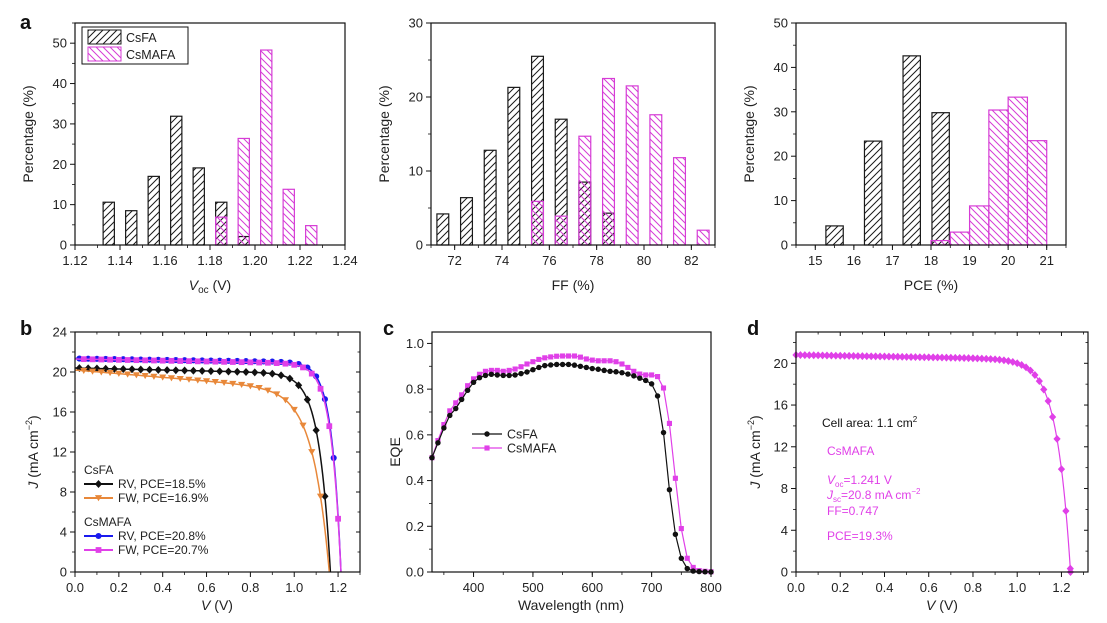 The height and width of the screenshot is (623, 1107). Describe the element at coordinates (163, 498) in the screenshot. I see `jv-legend-label: FW, PCE=16.9%` at that location.